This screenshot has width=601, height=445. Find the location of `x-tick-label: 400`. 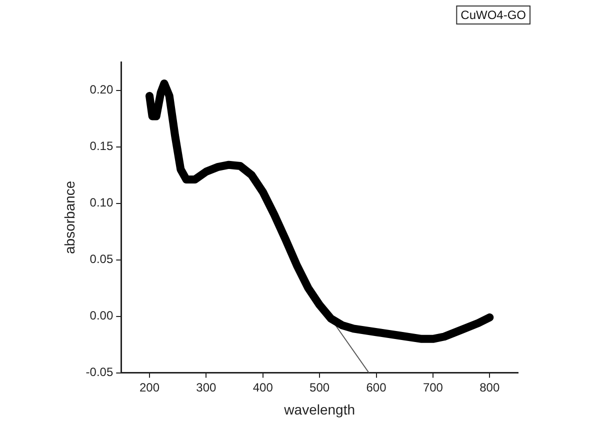

x-tick-label: 400 is located at coordinates (263, 387).